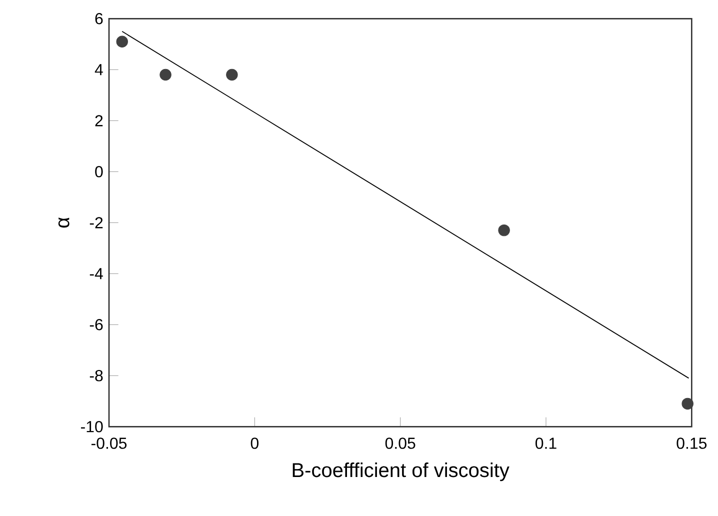  Describe the element at coordinates (99, 120) in the screenshot. I see `y-tick-label: 2` at that location.